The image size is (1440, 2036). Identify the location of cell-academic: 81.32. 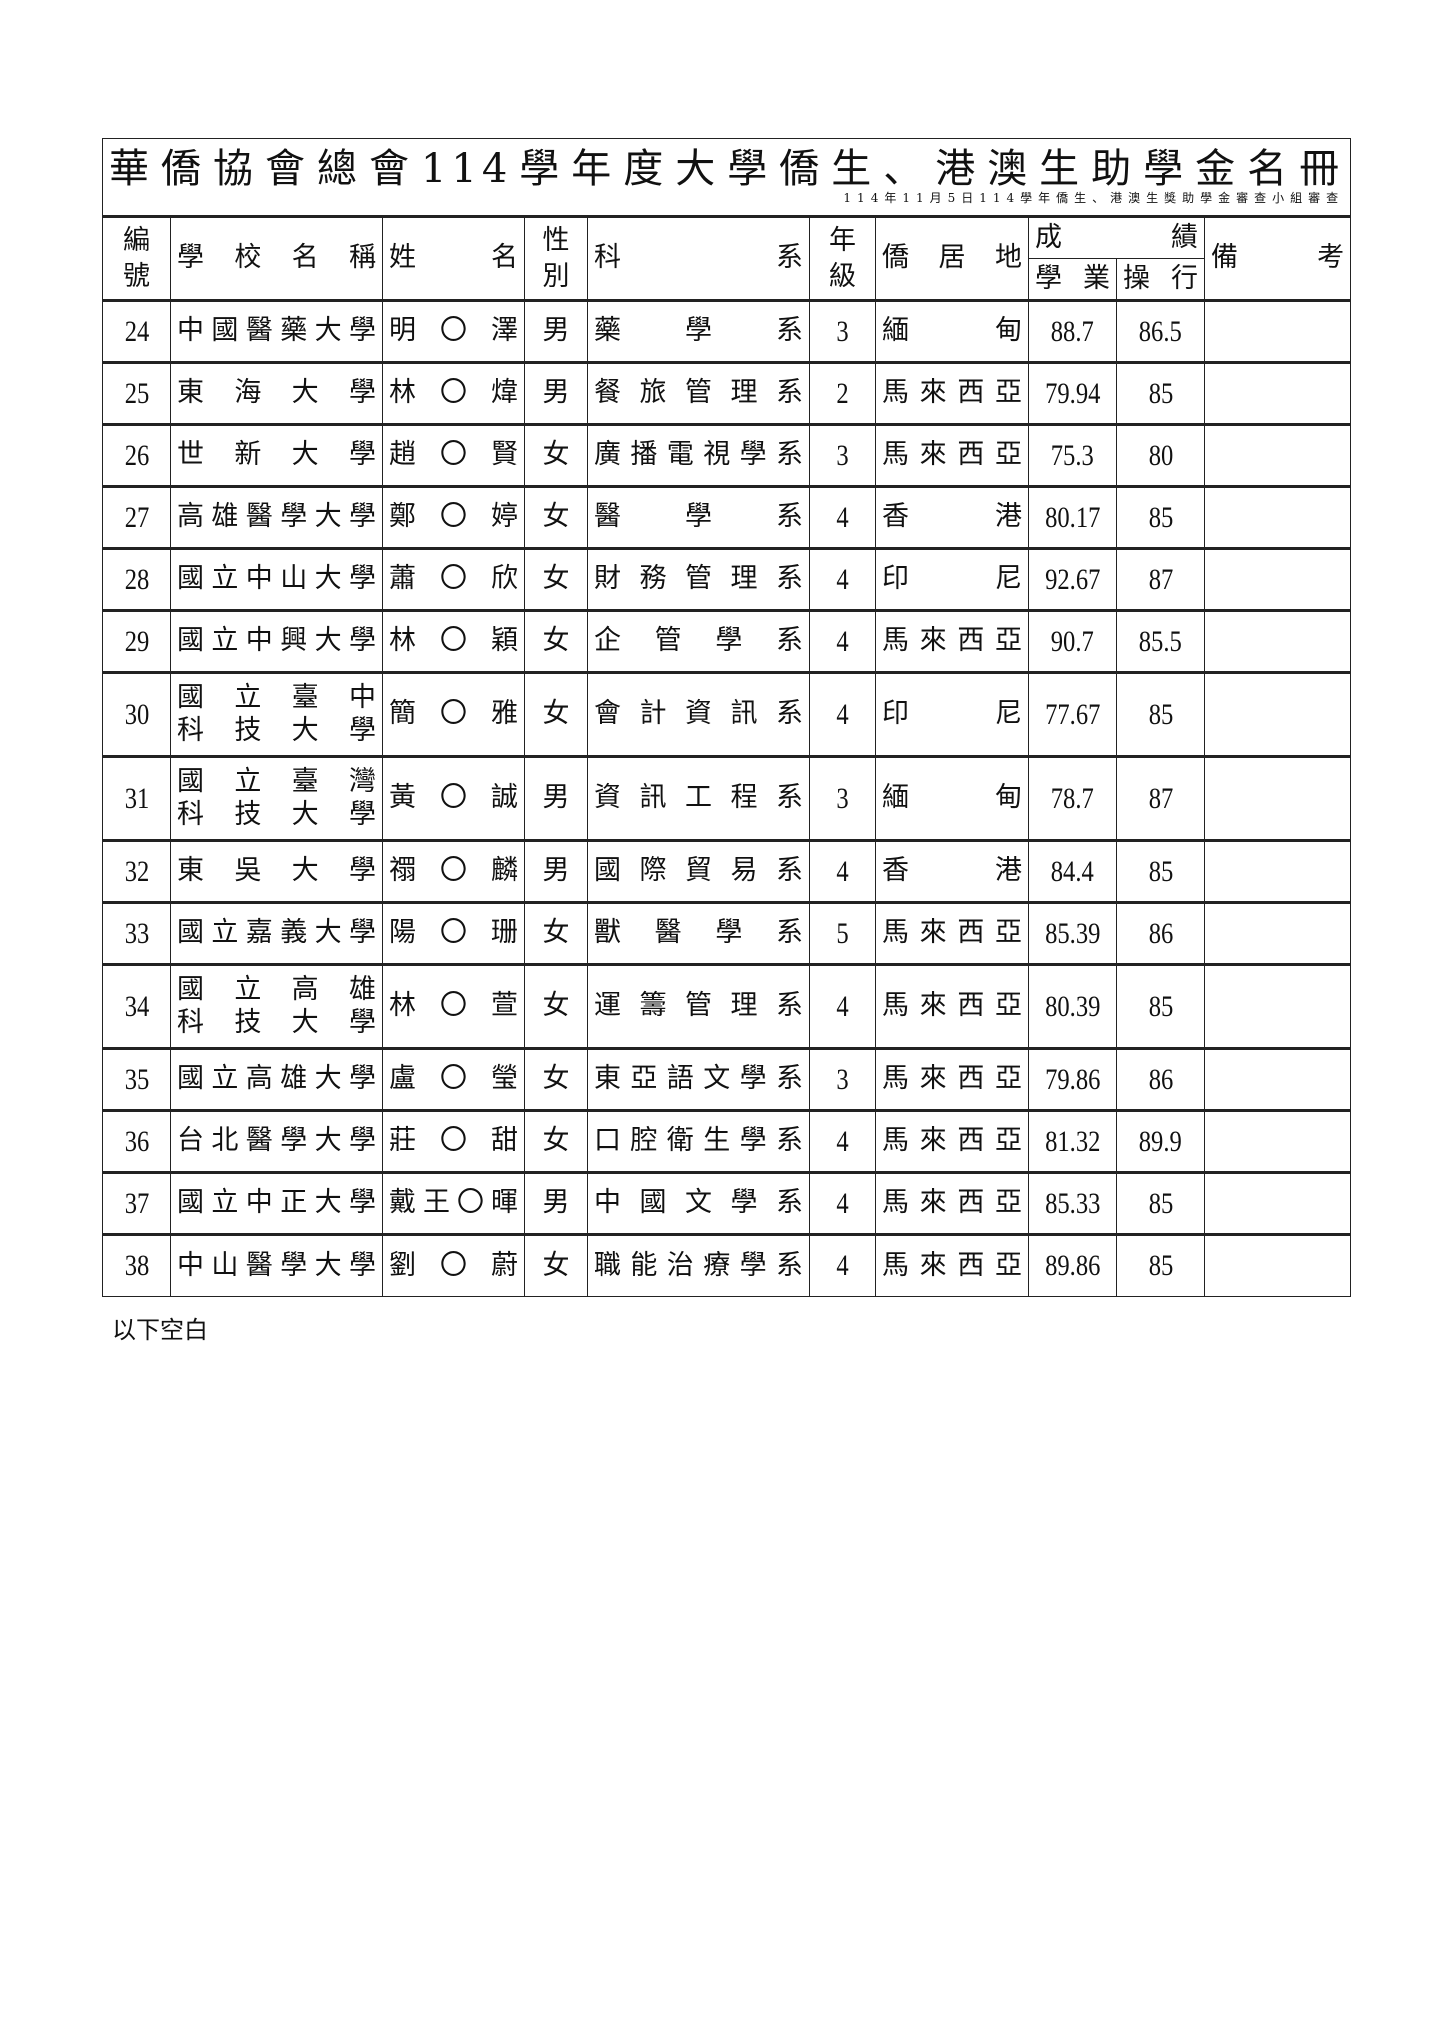
(1072, 1141).